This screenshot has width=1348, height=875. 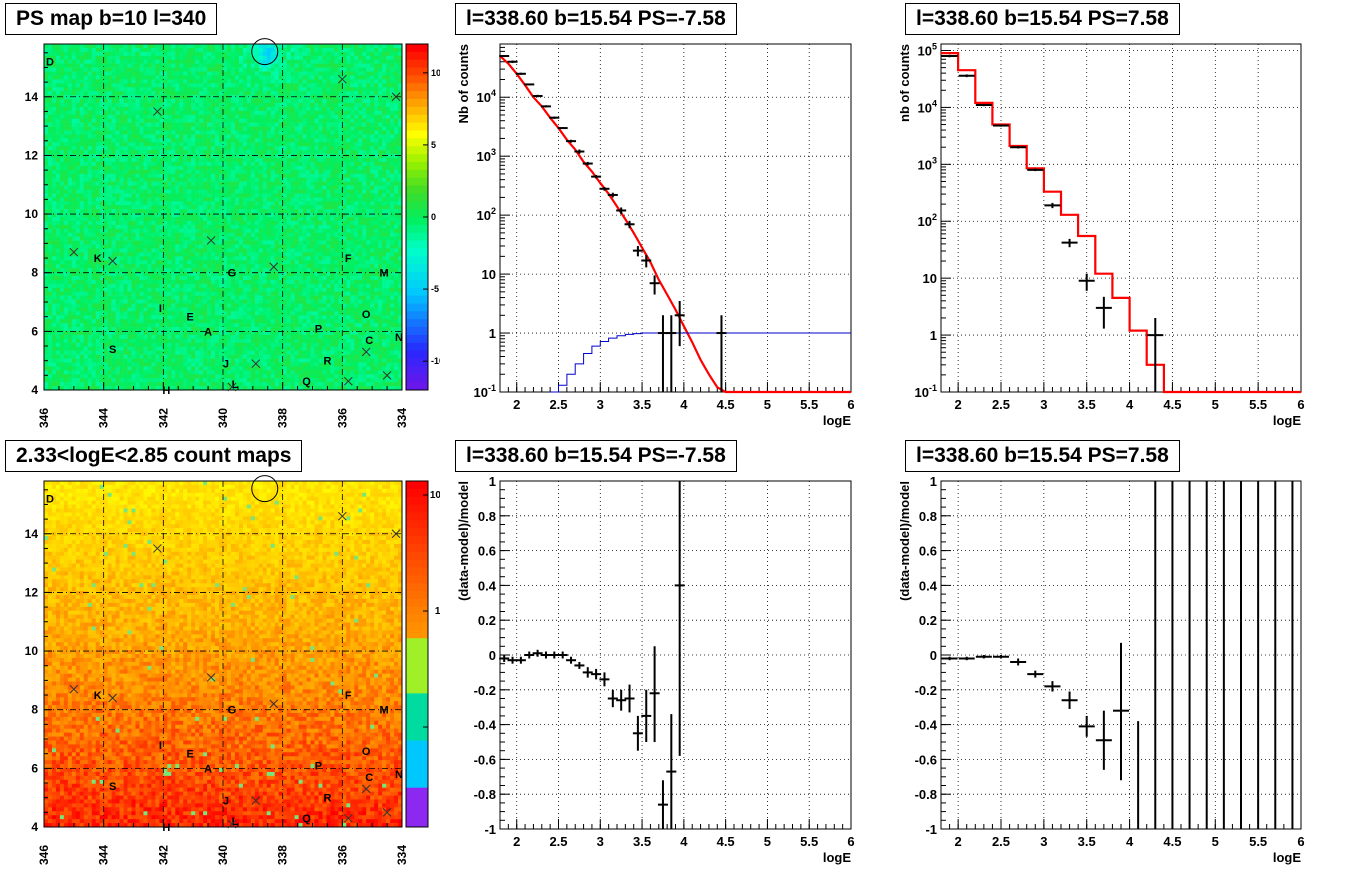 What do you see at coordinates (926, 759) in the screenshot?
I see `y-tick-label: -0.6` at bounding box center [926, 759].